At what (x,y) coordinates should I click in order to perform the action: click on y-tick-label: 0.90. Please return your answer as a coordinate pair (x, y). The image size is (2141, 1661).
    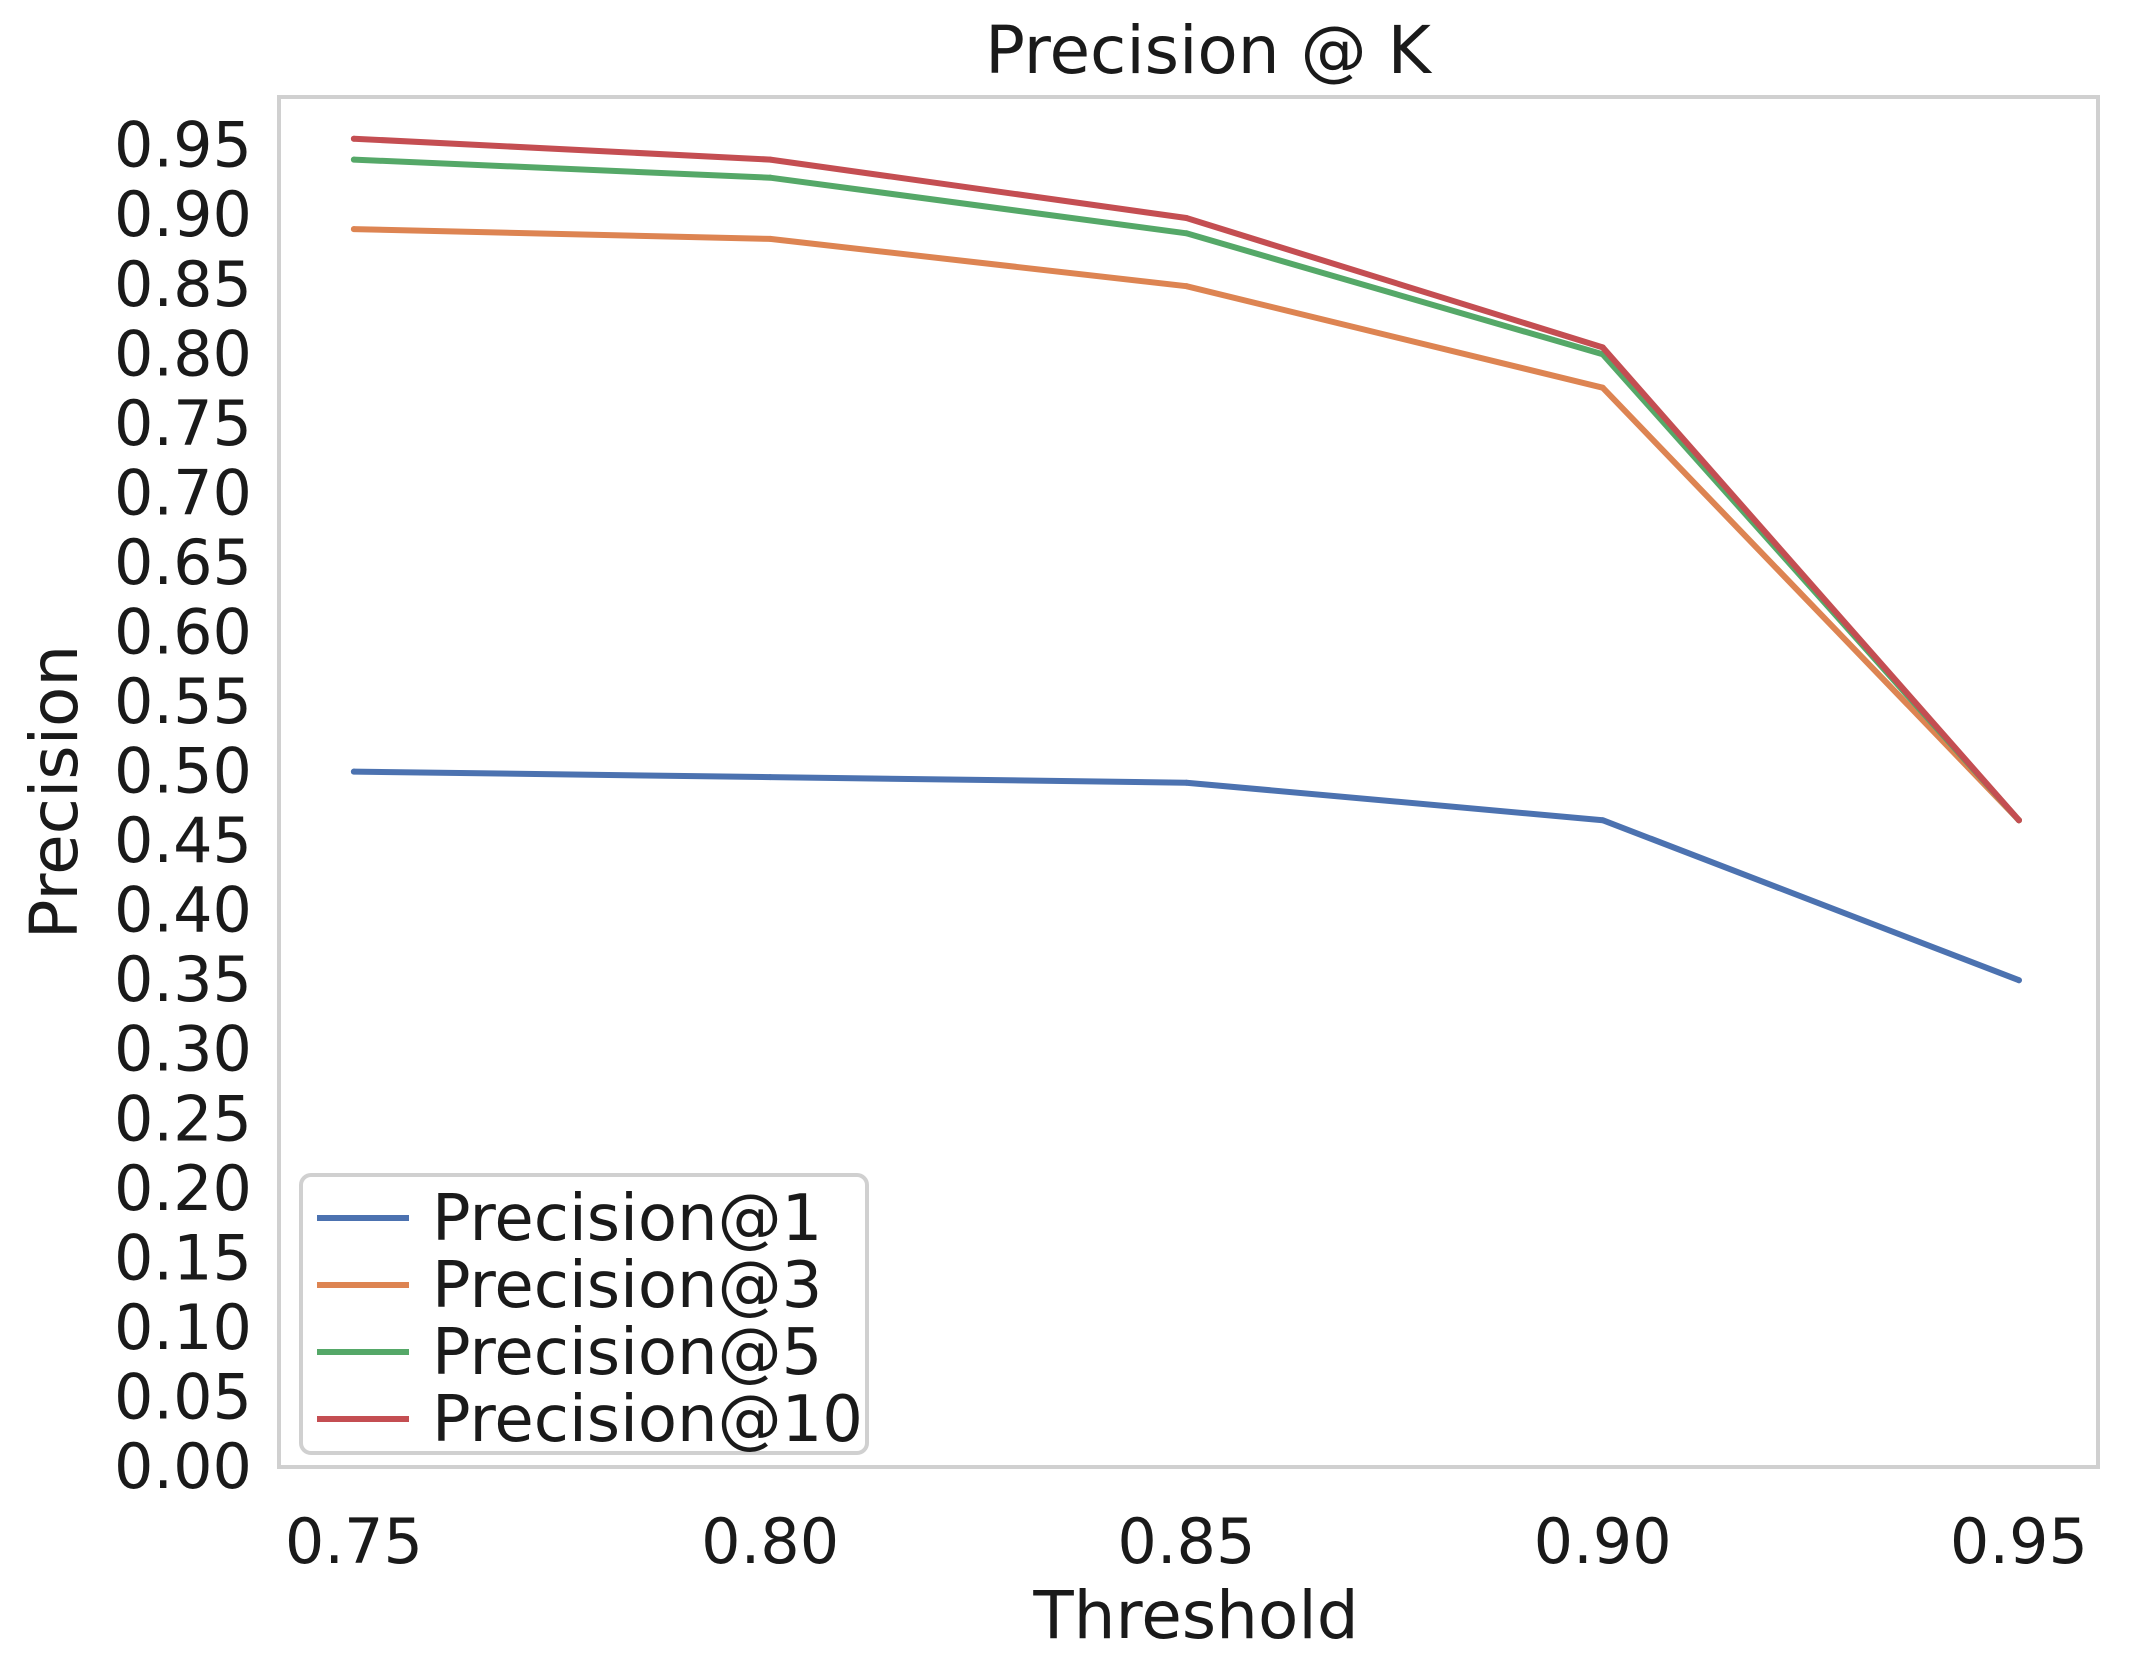
    Looking at the image, I should click on (183, 214).